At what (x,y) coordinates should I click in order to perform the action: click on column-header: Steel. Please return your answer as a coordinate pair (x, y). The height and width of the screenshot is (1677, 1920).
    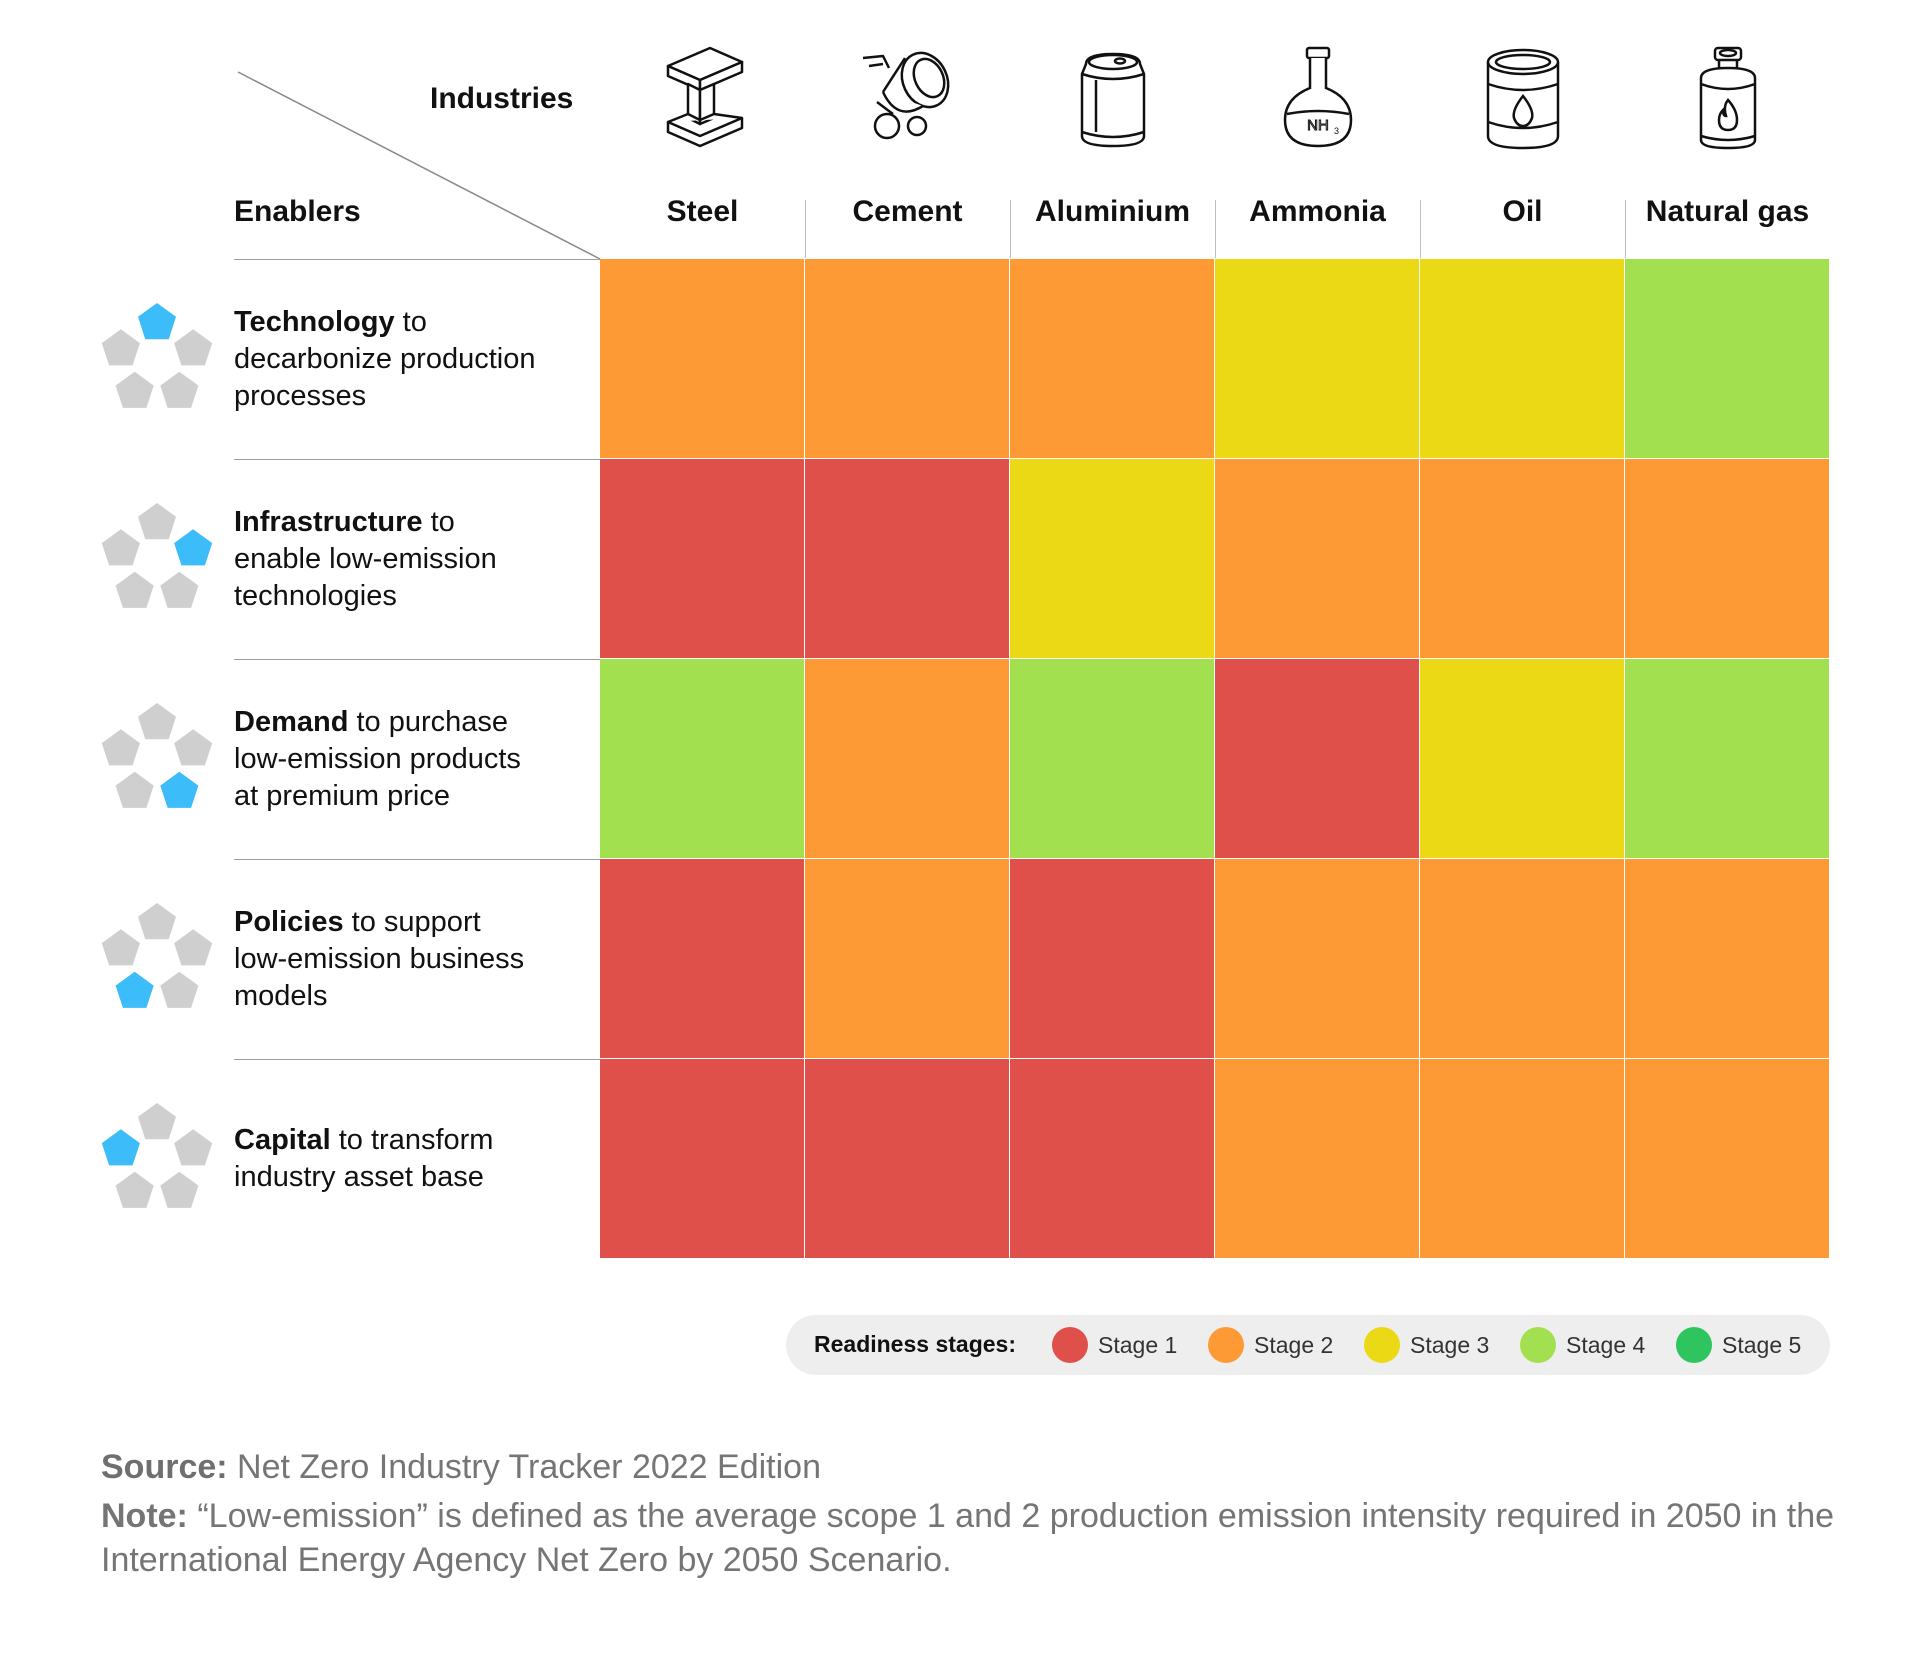
    Looking at the image, I should click on (702, 129).